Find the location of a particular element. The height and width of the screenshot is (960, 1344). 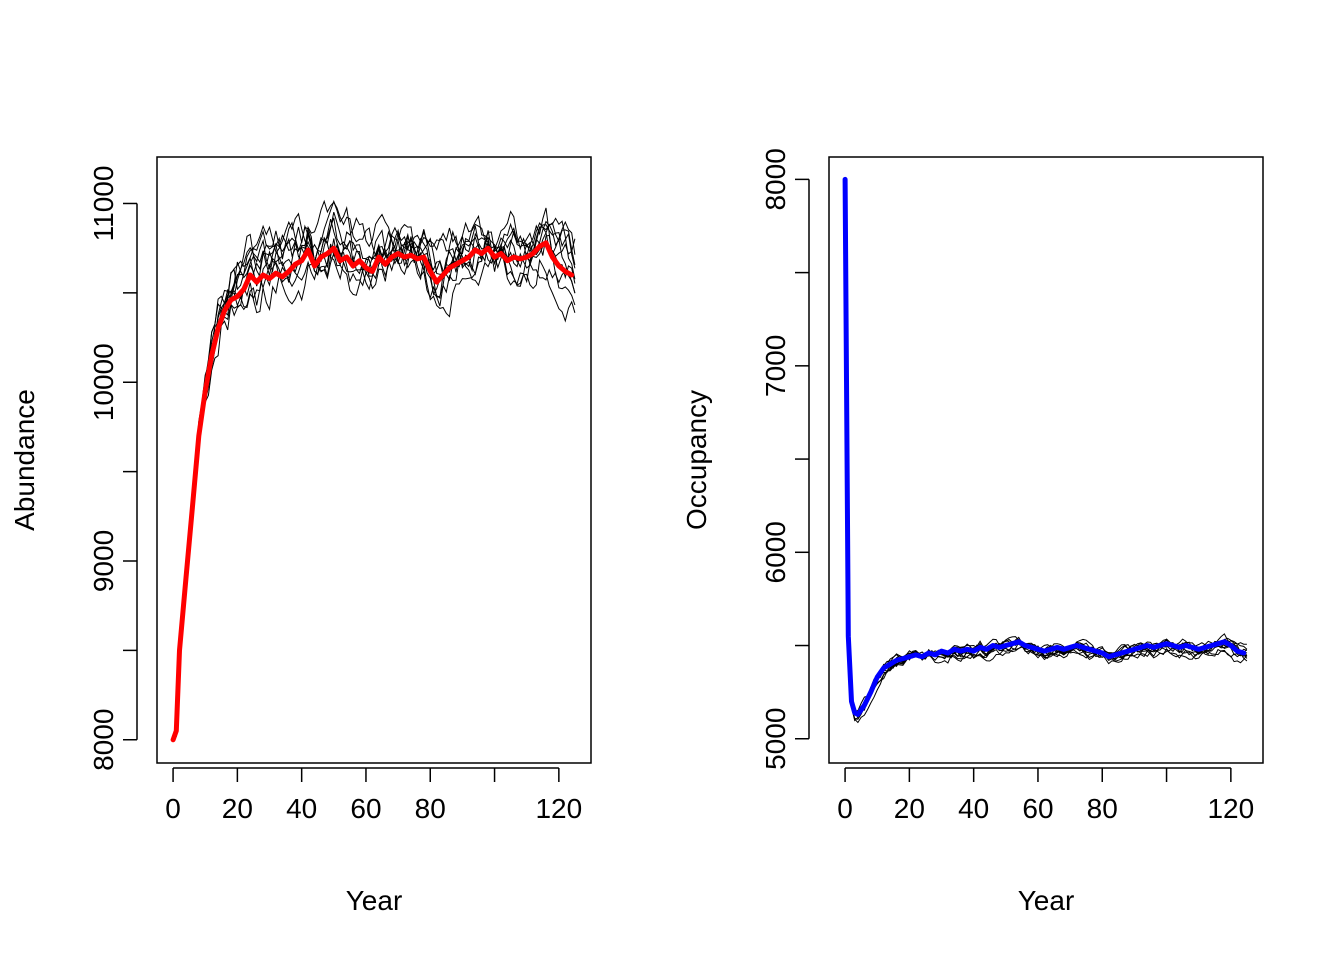

abundance-y-tick-label: 8000 is located at coordinates (103, 740).